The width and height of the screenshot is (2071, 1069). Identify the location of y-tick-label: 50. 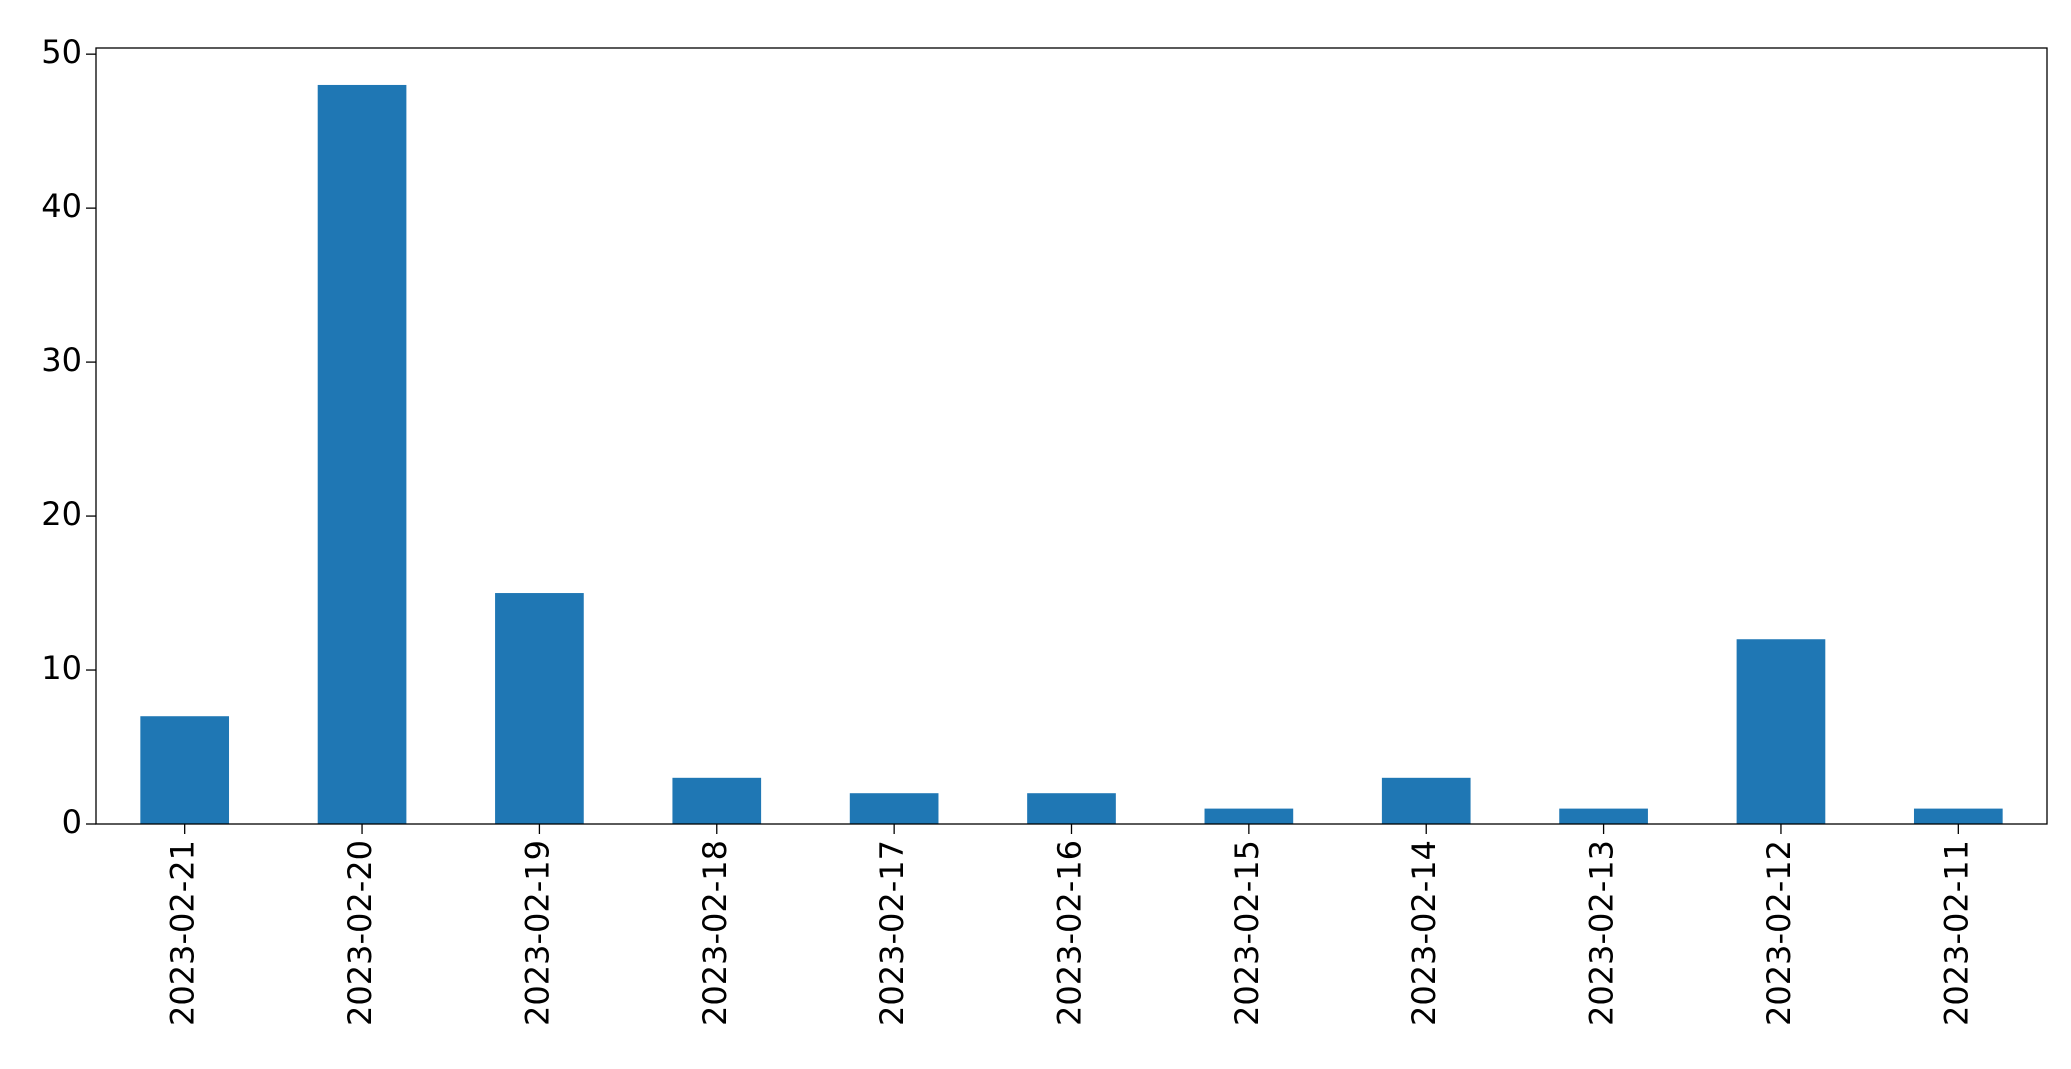
(61, 52).